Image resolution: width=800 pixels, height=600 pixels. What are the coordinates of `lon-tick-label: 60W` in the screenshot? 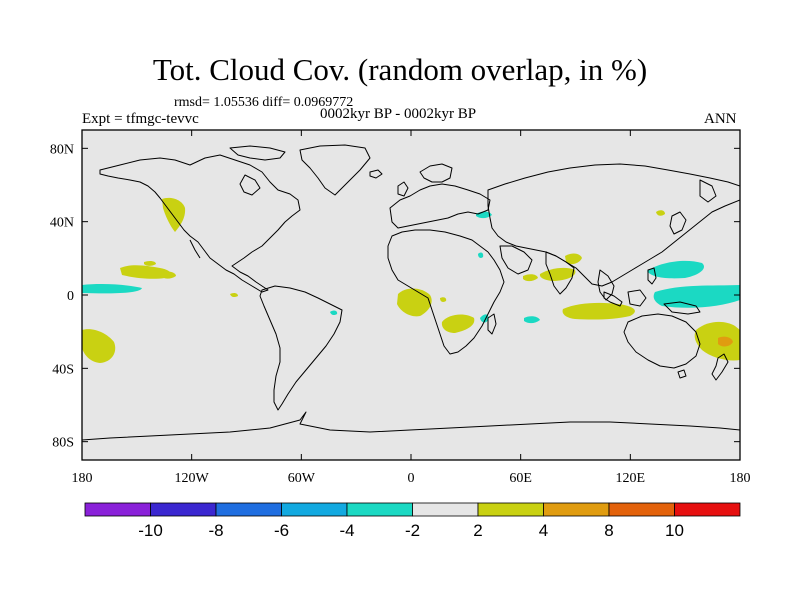 It's located at (302, 478).